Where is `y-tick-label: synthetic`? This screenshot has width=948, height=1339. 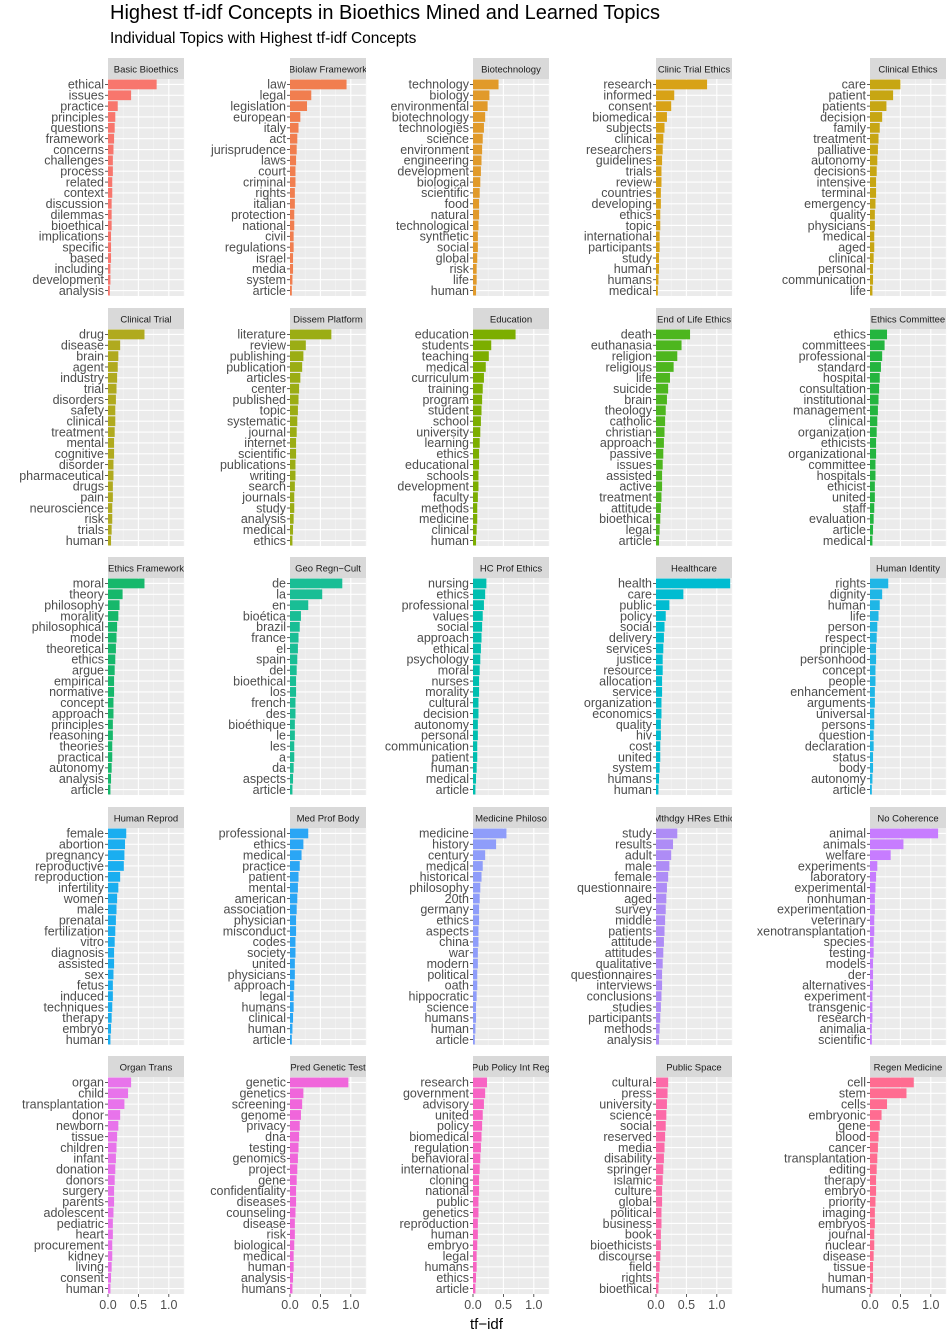 y-tick-label: synthetic is located at coordinates (444, 237).